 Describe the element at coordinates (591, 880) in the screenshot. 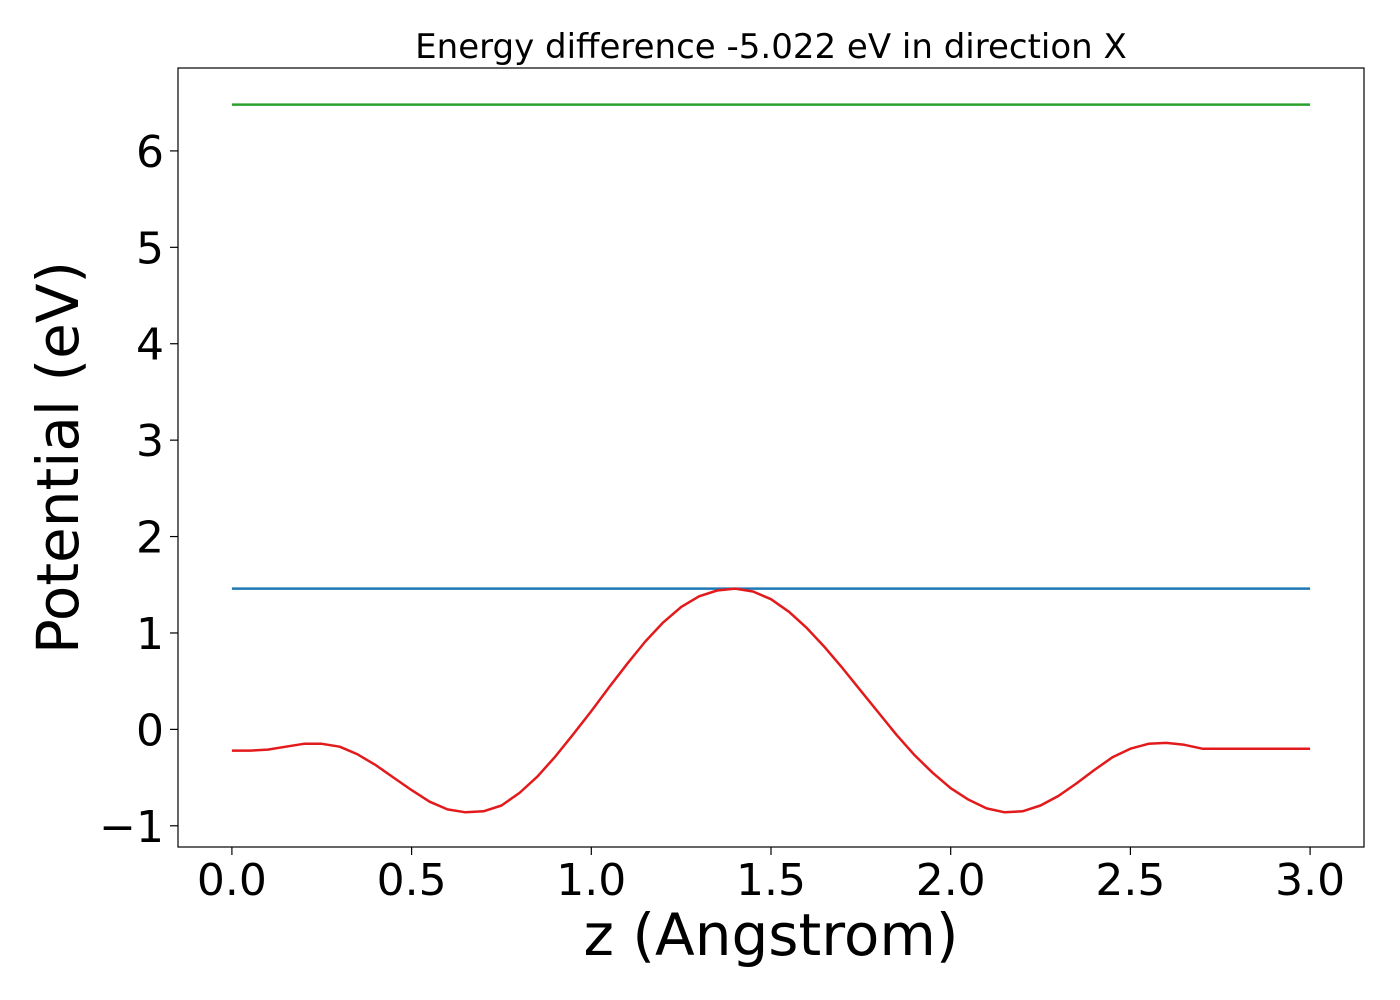

I see `x-tick-label: 1.0` at that location.